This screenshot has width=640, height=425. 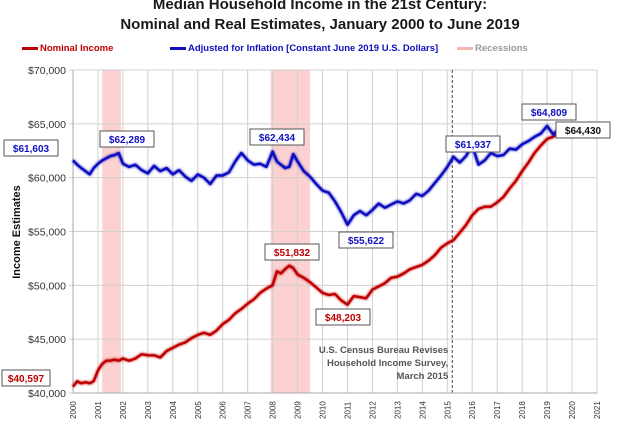 What do you see at coordinates (123, 410) in the screenshot?
I see `x-tick-label: 2002` at bounding box center [123, 410].